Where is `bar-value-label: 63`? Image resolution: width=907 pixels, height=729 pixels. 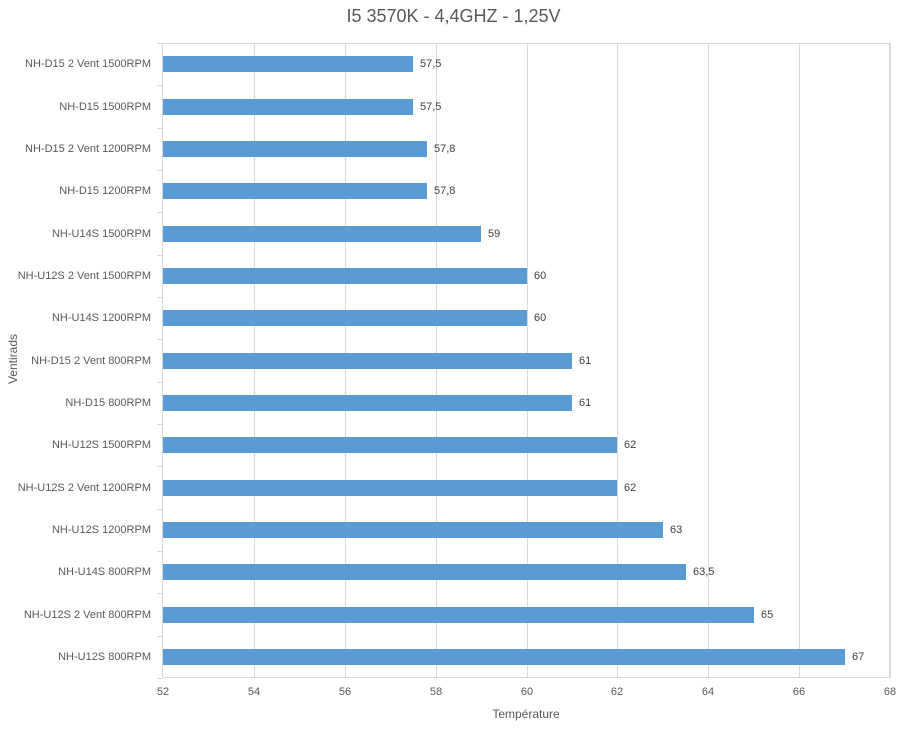
bar-value-label: 63 is located at coordinates (676, 530).